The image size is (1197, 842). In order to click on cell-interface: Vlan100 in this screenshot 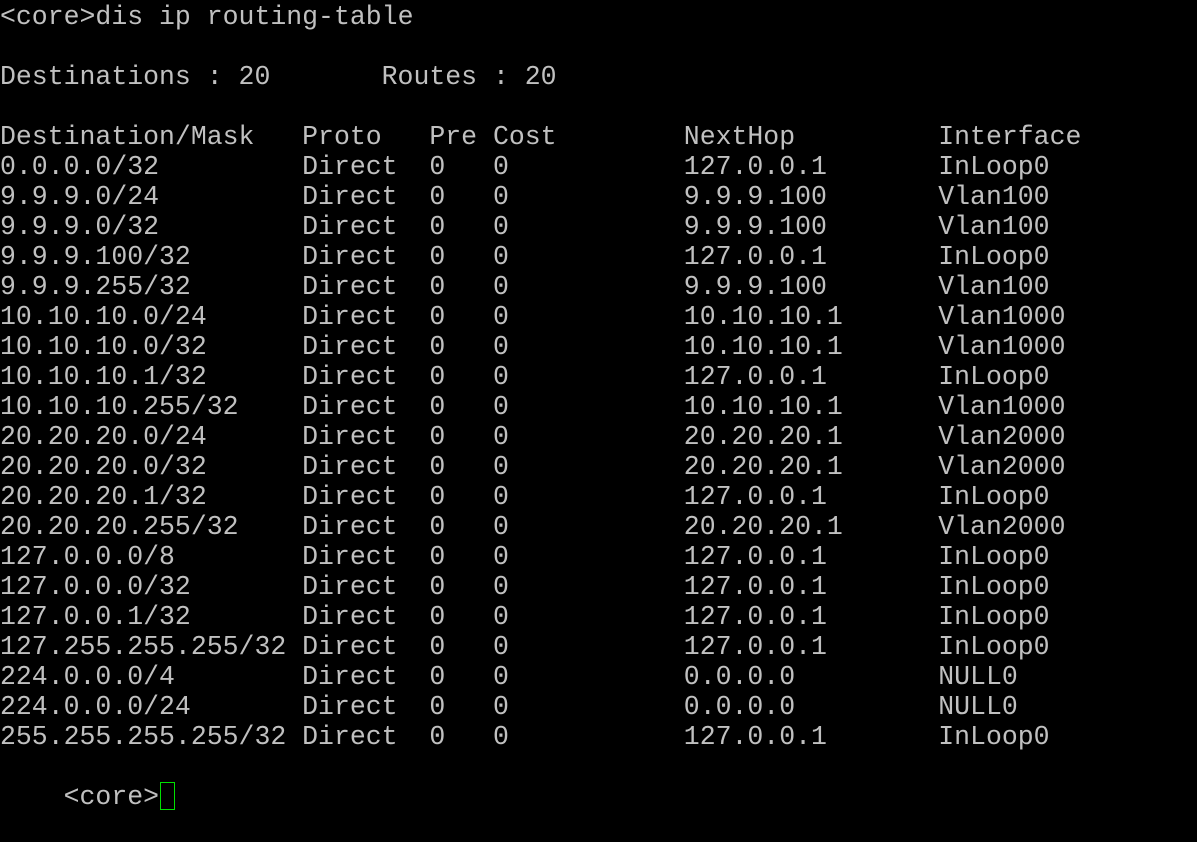, I will do `click(994, 227)`.